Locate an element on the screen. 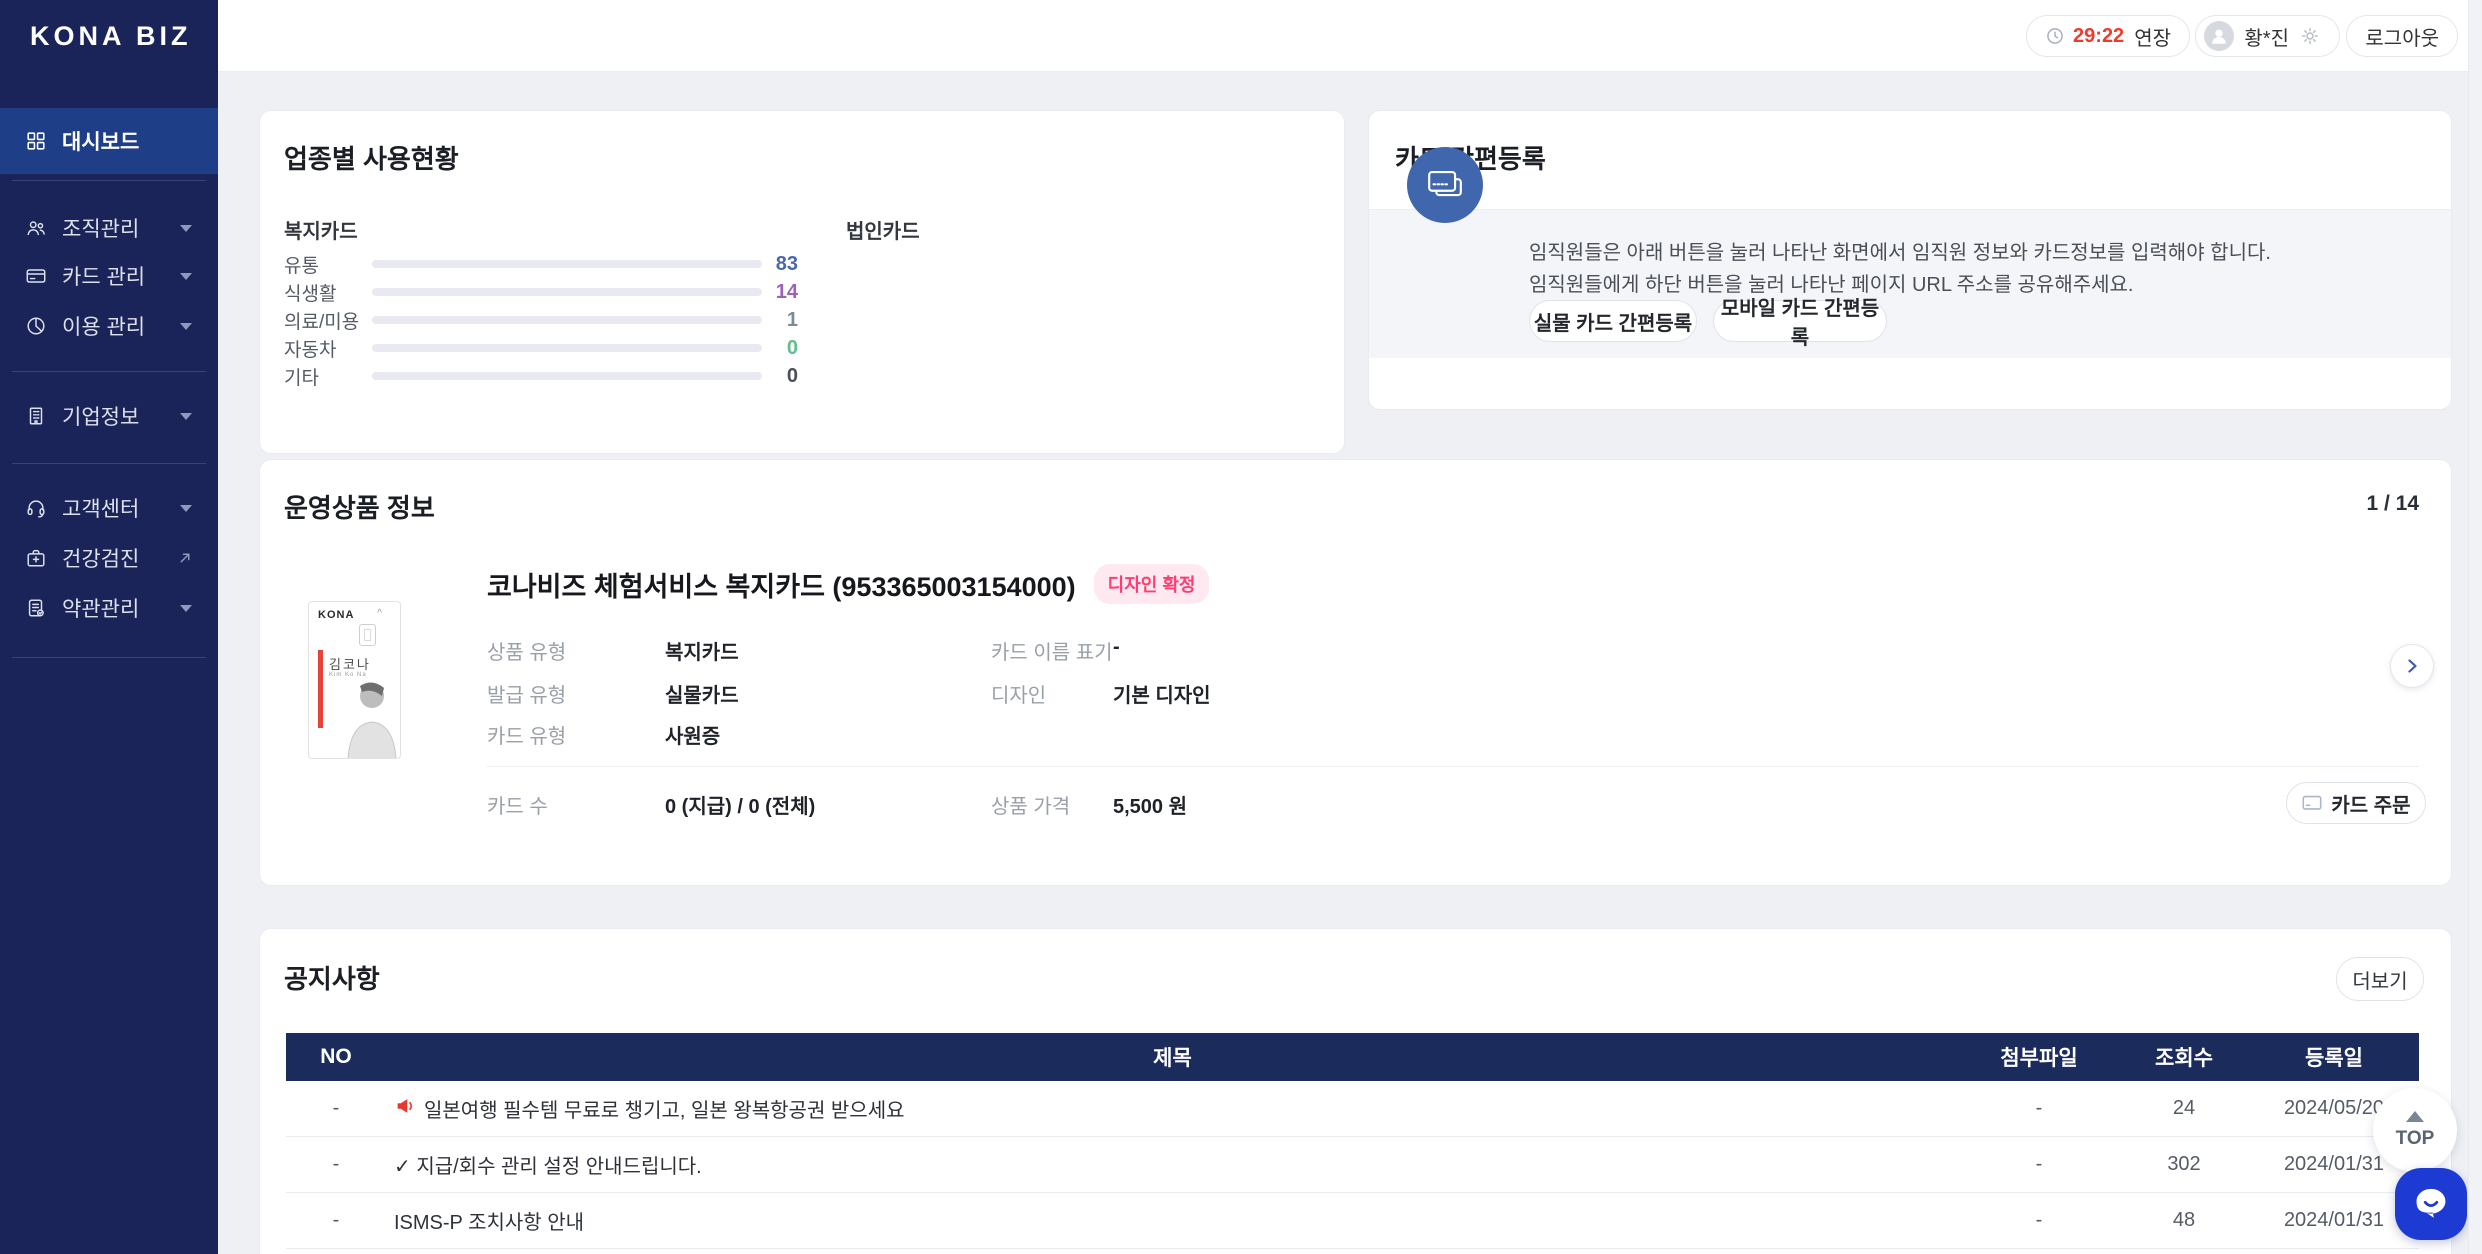  sidebar-item-health-checkup: 건강검진 is located at coordinates (109, 558).